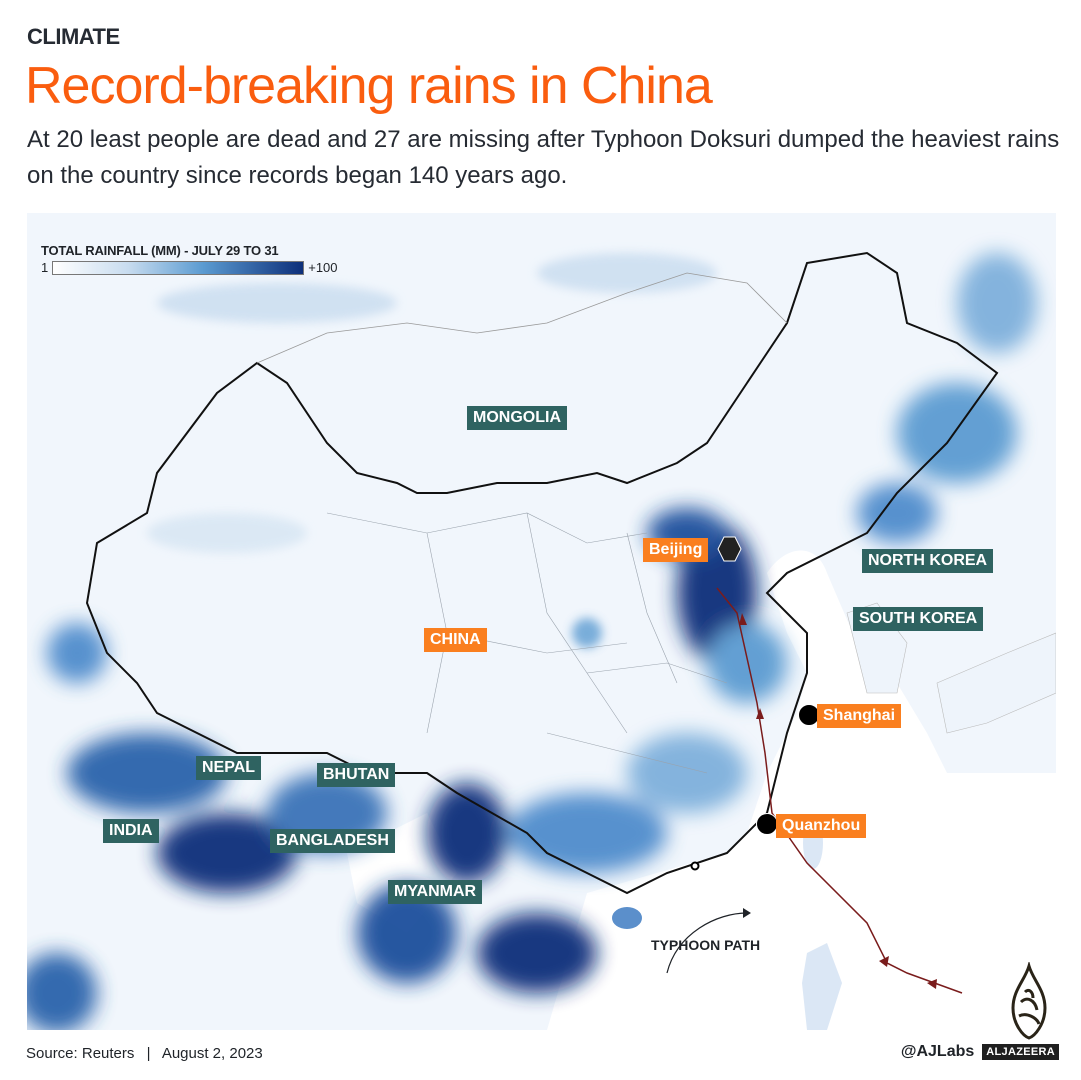 This screenshot has height=1080, width=1081. I want to click on aljazeera-logo-icon, so click(1029, 1001).